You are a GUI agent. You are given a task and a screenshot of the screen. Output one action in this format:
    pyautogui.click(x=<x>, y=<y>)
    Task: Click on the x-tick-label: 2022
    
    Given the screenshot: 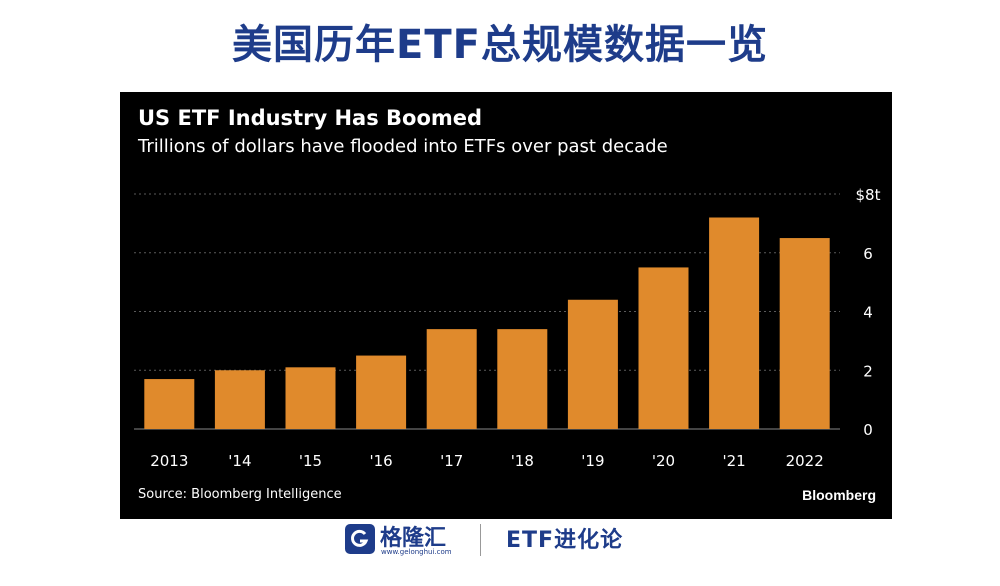 What is the action you would take?
    pyautogui.click(x=805, y=461)
    